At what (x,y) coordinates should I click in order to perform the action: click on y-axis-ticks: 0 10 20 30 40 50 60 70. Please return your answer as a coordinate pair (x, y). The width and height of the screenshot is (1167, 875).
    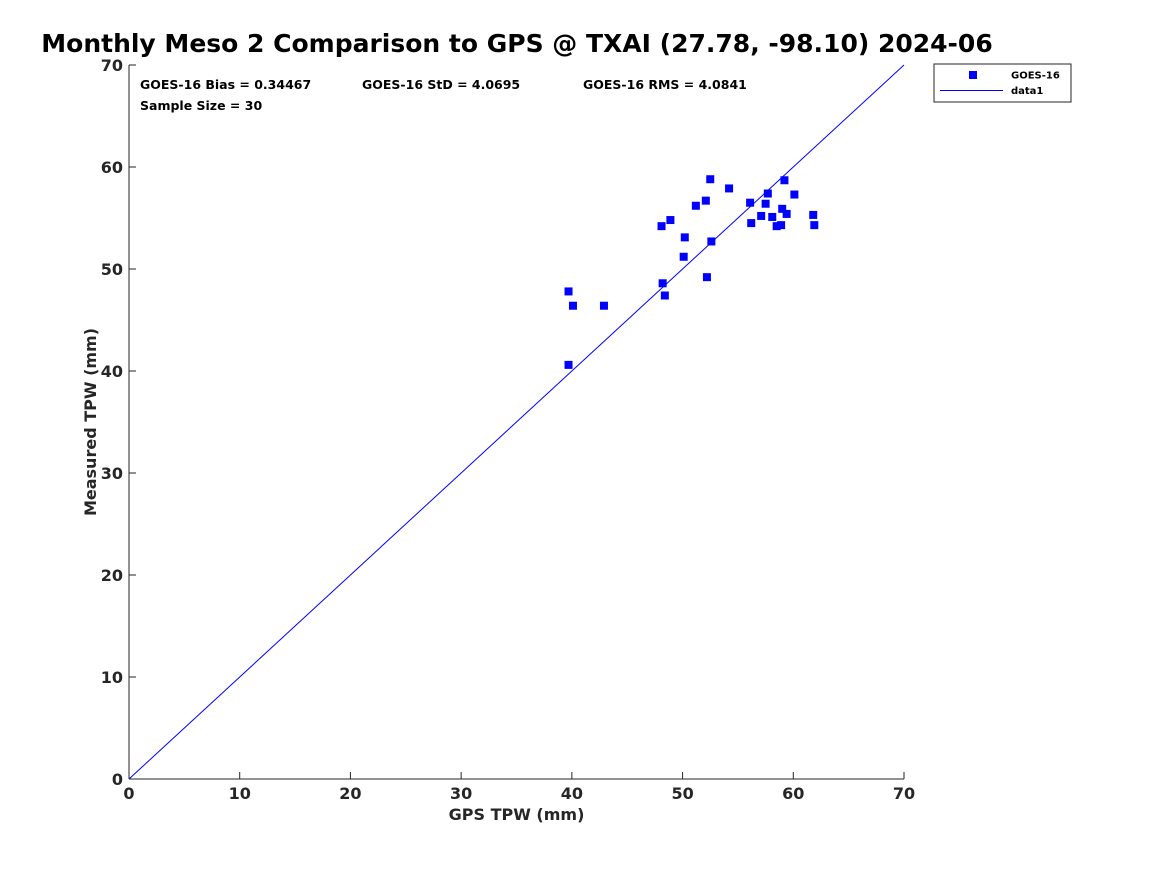
    Looking at the image, I should click on (118, 422).